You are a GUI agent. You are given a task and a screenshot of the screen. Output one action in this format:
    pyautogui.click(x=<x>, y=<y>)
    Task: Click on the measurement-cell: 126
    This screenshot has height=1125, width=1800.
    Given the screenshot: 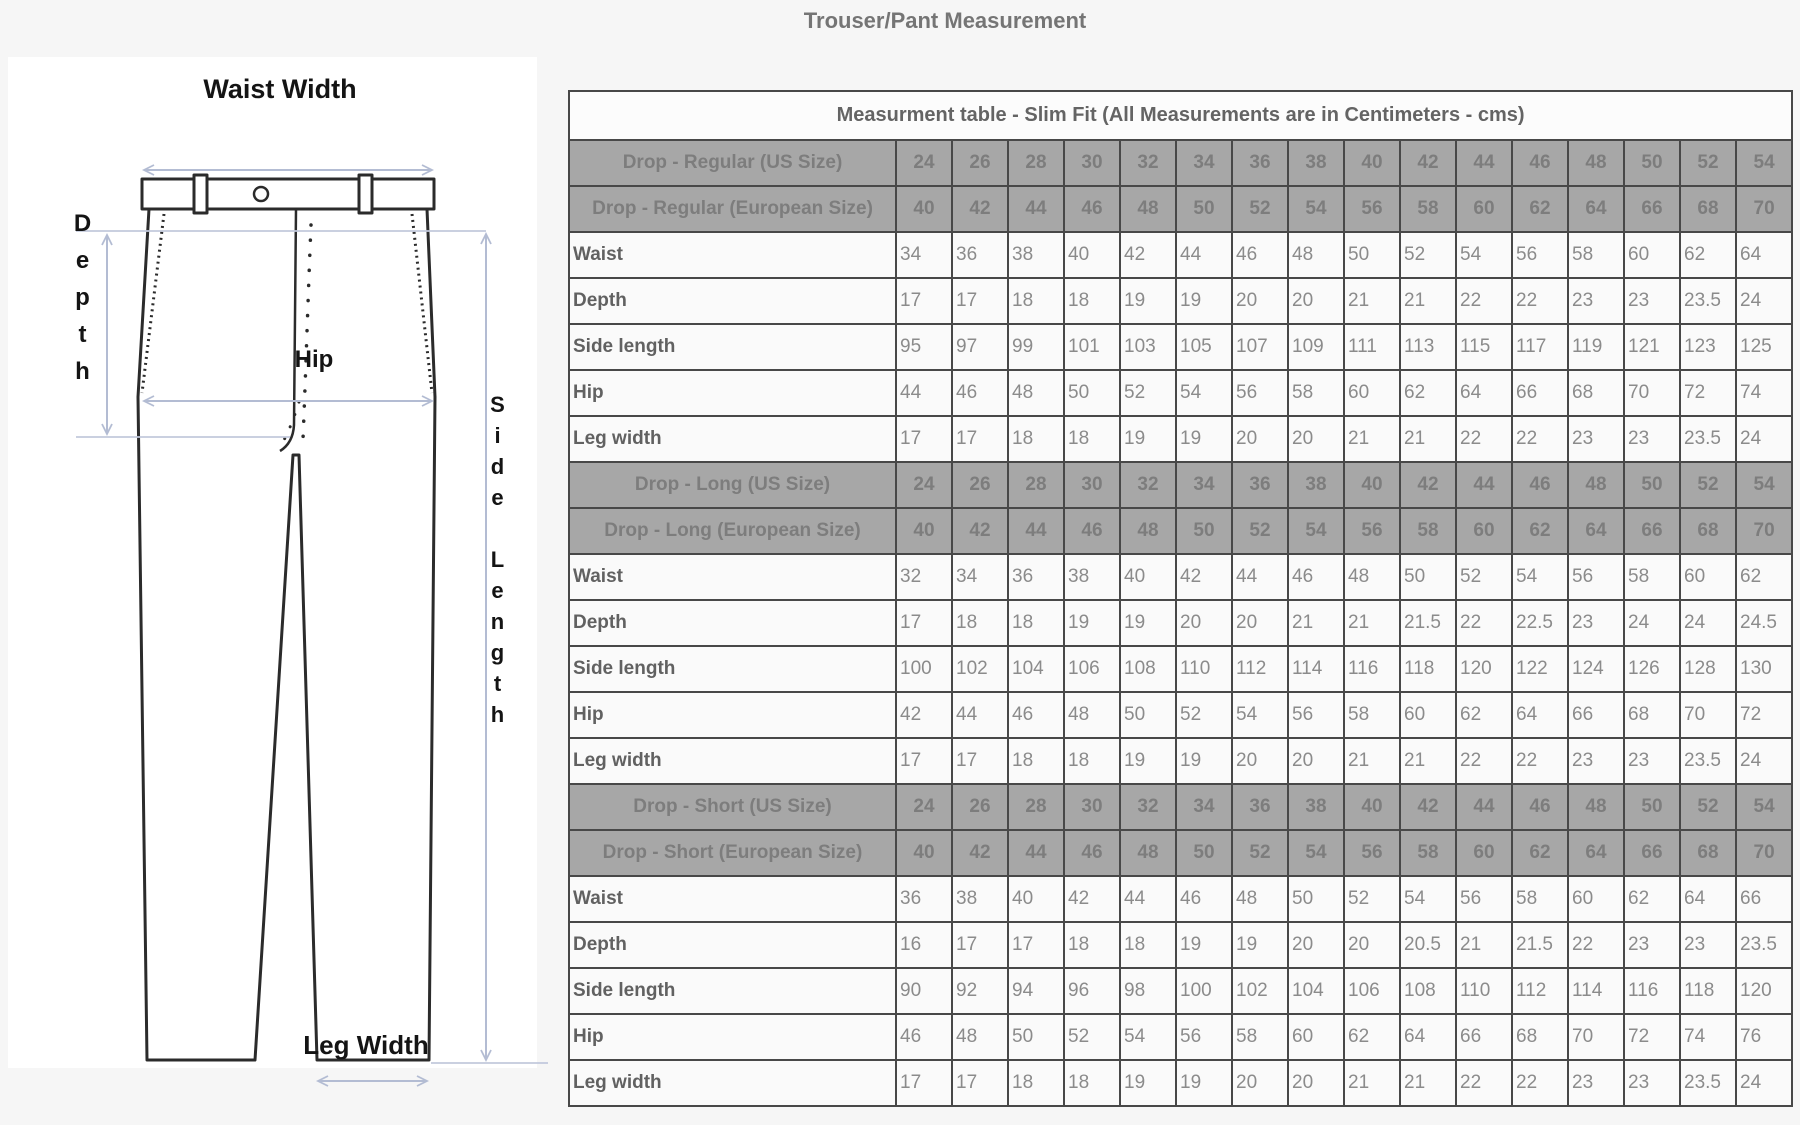 What is the action you would take?
    pyautogui.click(x=1652, y=669)
    